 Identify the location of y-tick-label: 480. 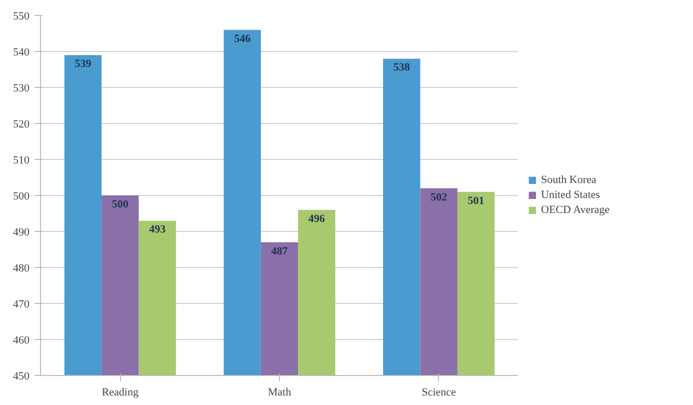
(21, 268).